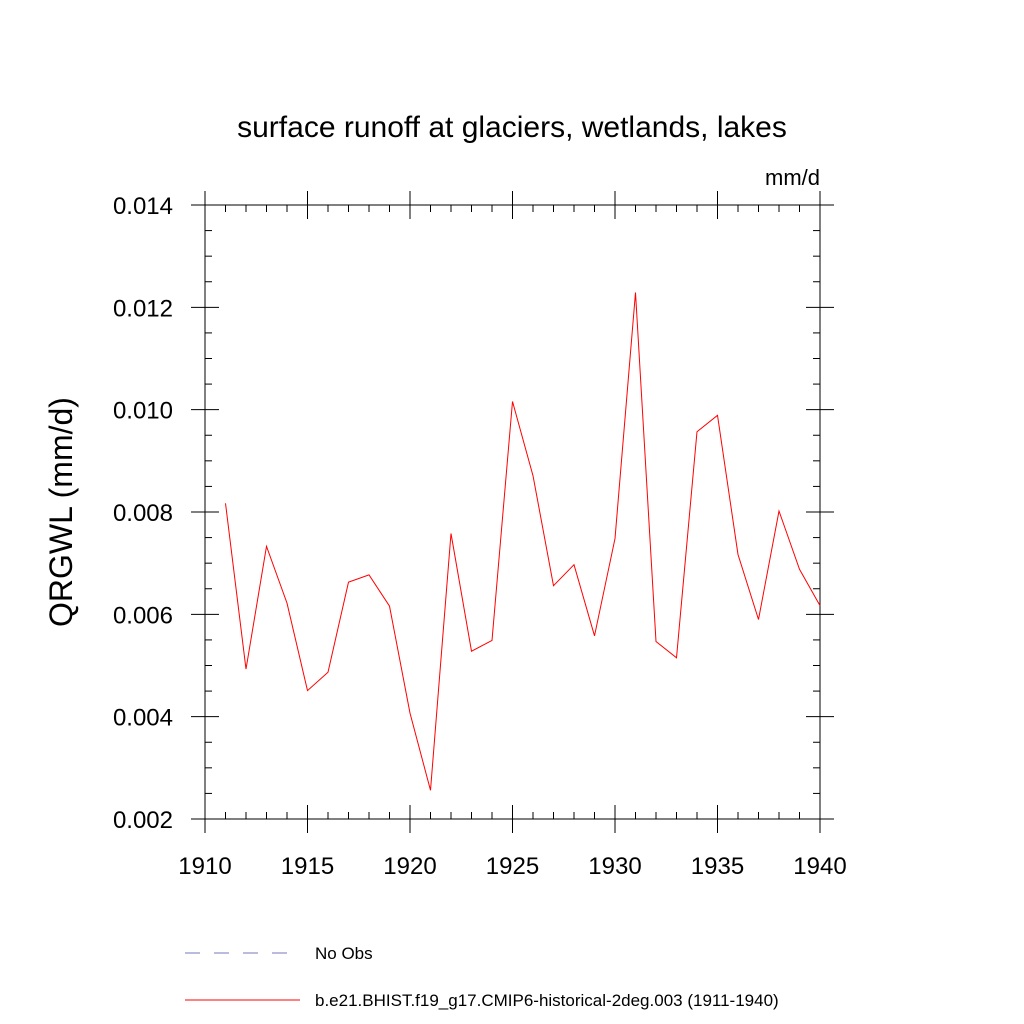 The image size is (1024, 1024). I want to click on y-tick-label: 0.012, so click(143, 308).